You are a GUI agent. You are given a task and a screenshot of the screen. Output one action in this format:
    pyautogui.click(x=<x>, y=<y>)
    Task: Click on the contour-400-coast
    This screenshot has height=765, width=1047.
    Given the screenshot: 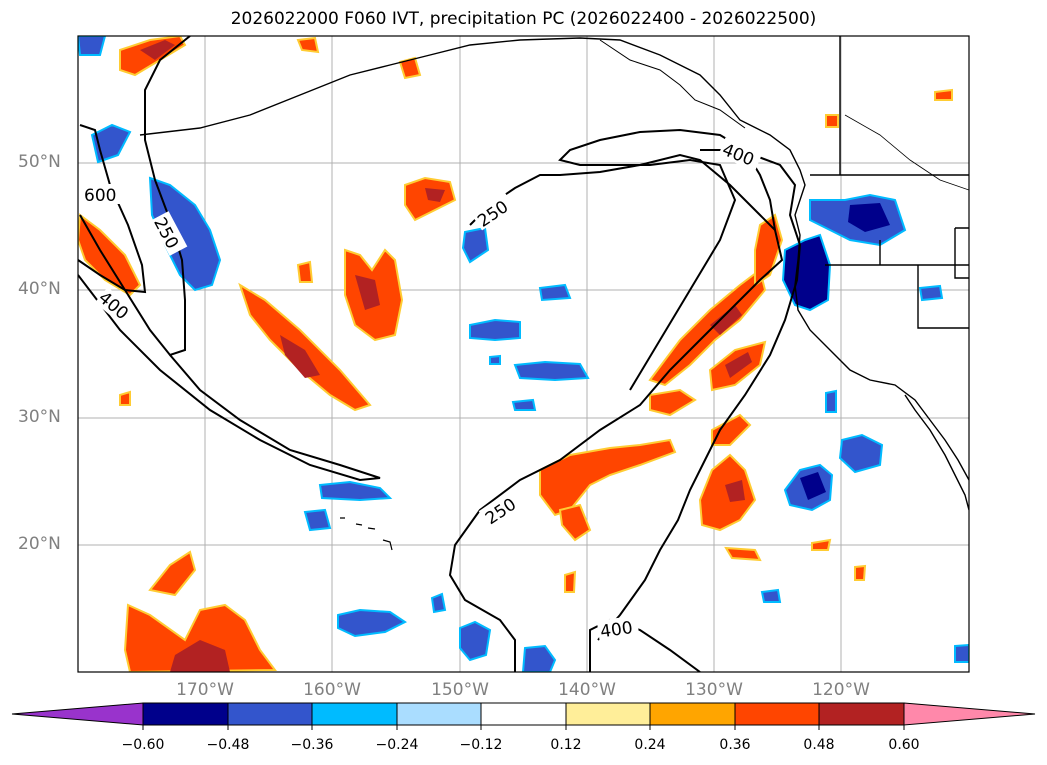 What is the action you would take?
    pyautogui.click(x=699, y=395)
    